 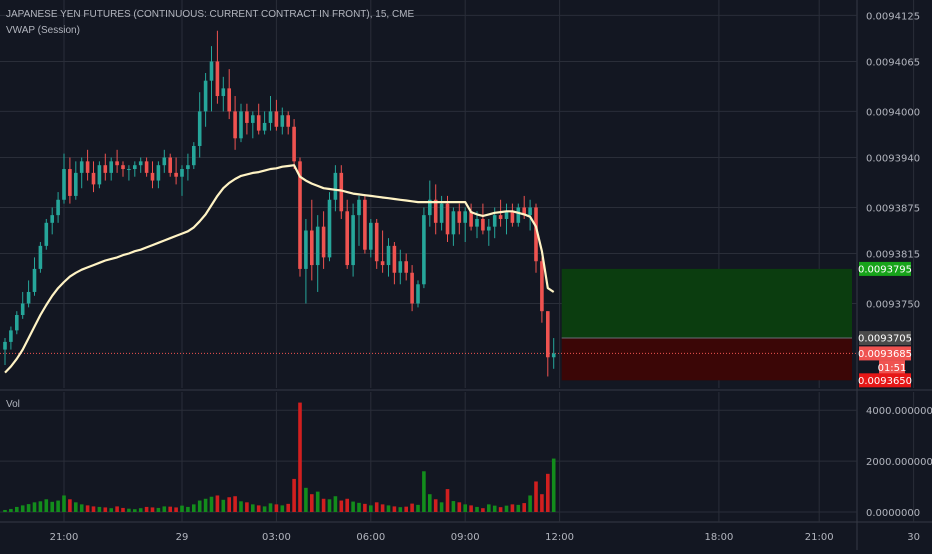 What do you see at coordinates (43, 30) in the screenshot?
I see `vwap-legend-label: VWAP (Session)` at bounding box center [43, 30].